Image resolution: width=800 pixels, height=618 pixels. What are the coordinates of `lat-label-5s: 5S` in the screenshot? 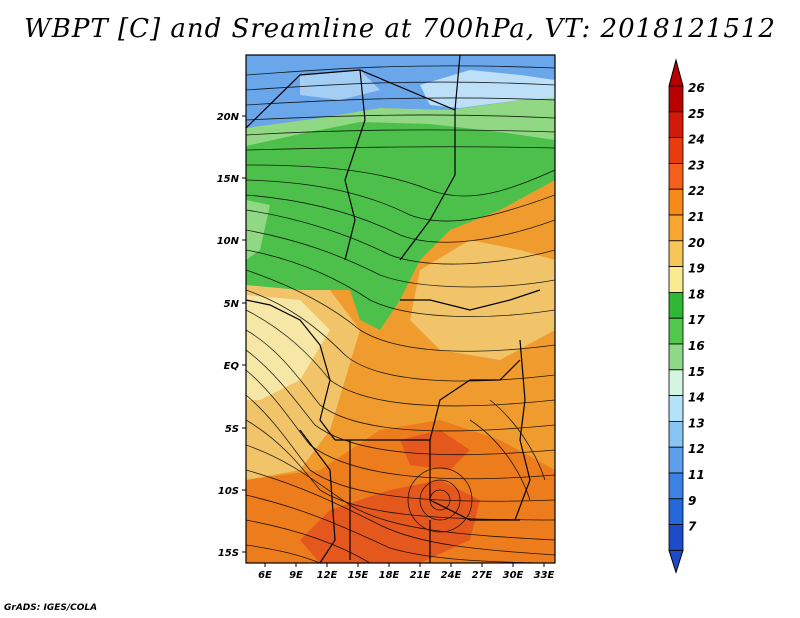 It's located at (232, 429).